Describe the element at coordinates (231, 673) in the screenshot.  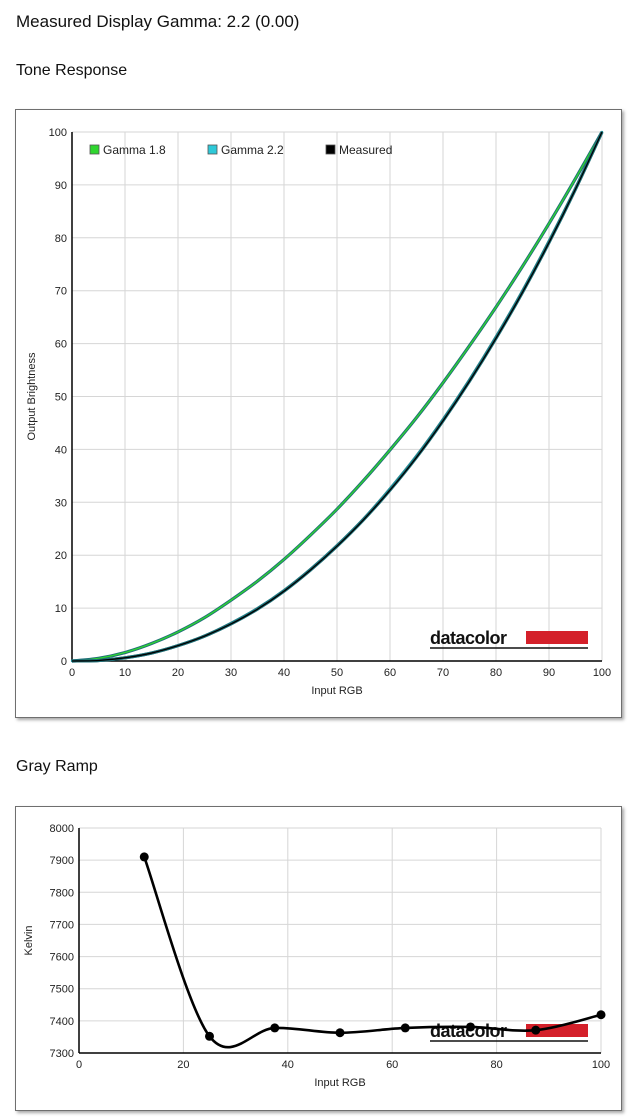
I see `x-tick-label: 30` at that location.